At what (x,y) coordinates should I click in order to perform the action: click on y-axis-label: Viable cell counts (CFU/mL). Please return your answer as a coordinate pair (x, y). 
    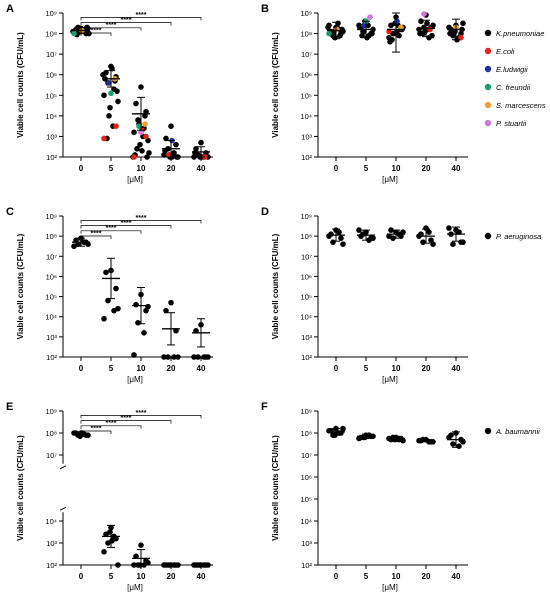
    Looking at the image, I should click on (20, 85).